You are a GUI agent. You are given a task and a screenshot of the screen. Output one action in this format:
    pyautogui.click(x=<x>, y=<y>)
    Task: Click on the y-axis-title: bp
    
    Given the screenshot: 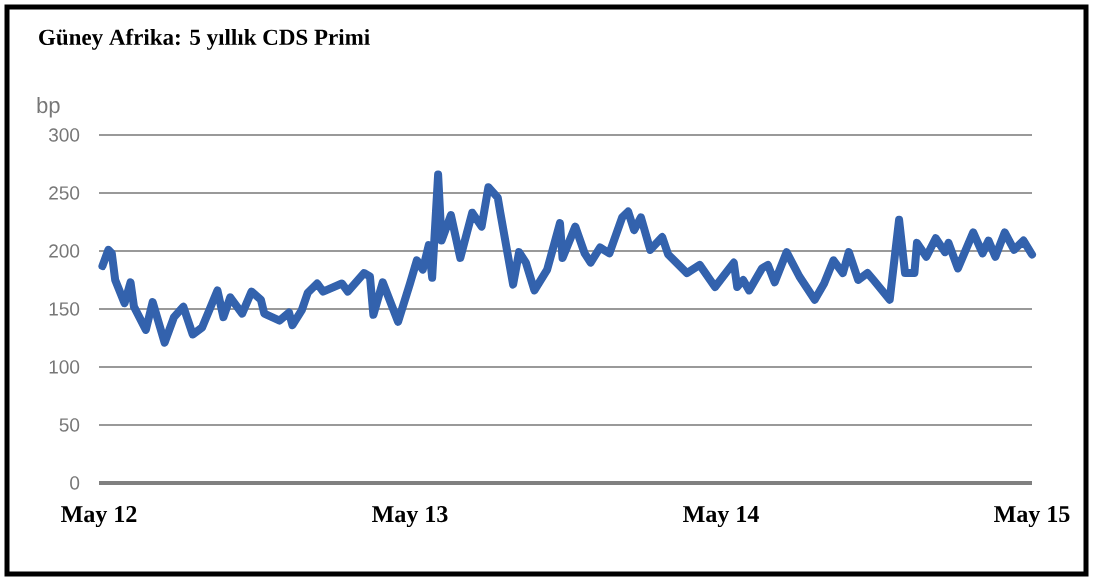 What is the action you would take?
    pyautogui.click(x=48, y=107)
    